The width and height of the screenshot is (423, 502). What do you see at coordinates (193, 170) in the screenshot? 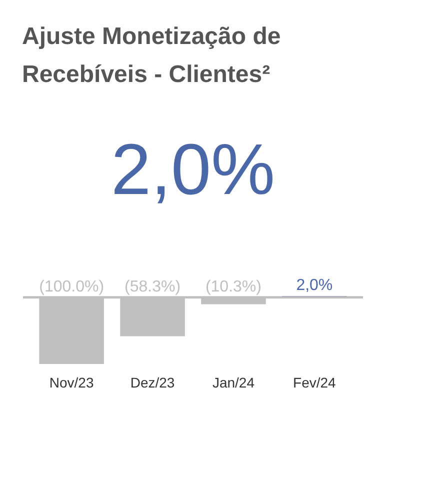
I see `text: 2,0%` at bounding box center [193, 170].